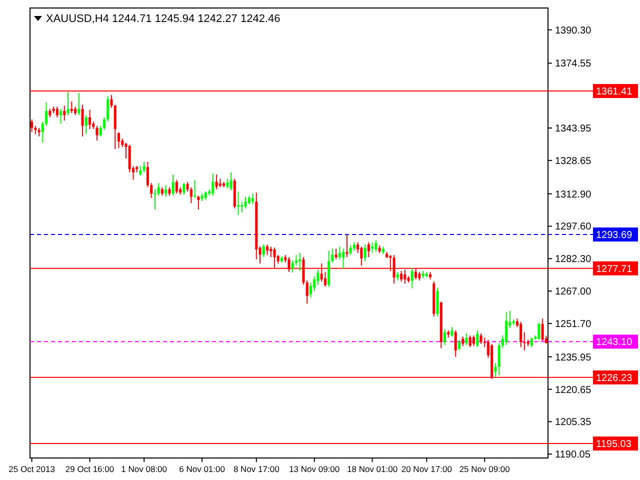  Describe the element at coordinates (573, 292) in the screenshot. I see `y-tick-label: 1267.00` at that location.